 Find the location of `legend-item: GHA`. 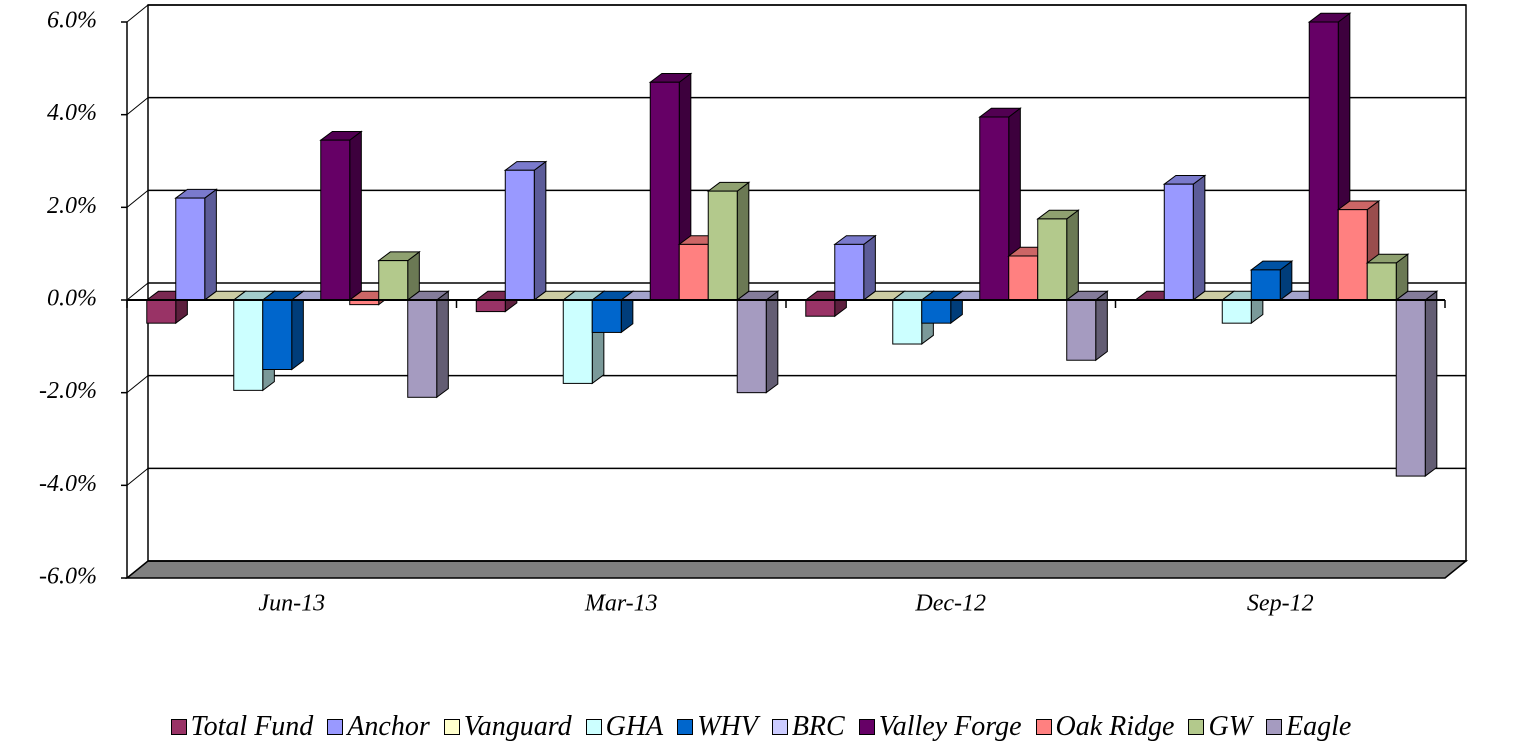

legend-item: GHA is located at coordinates (624, 727).